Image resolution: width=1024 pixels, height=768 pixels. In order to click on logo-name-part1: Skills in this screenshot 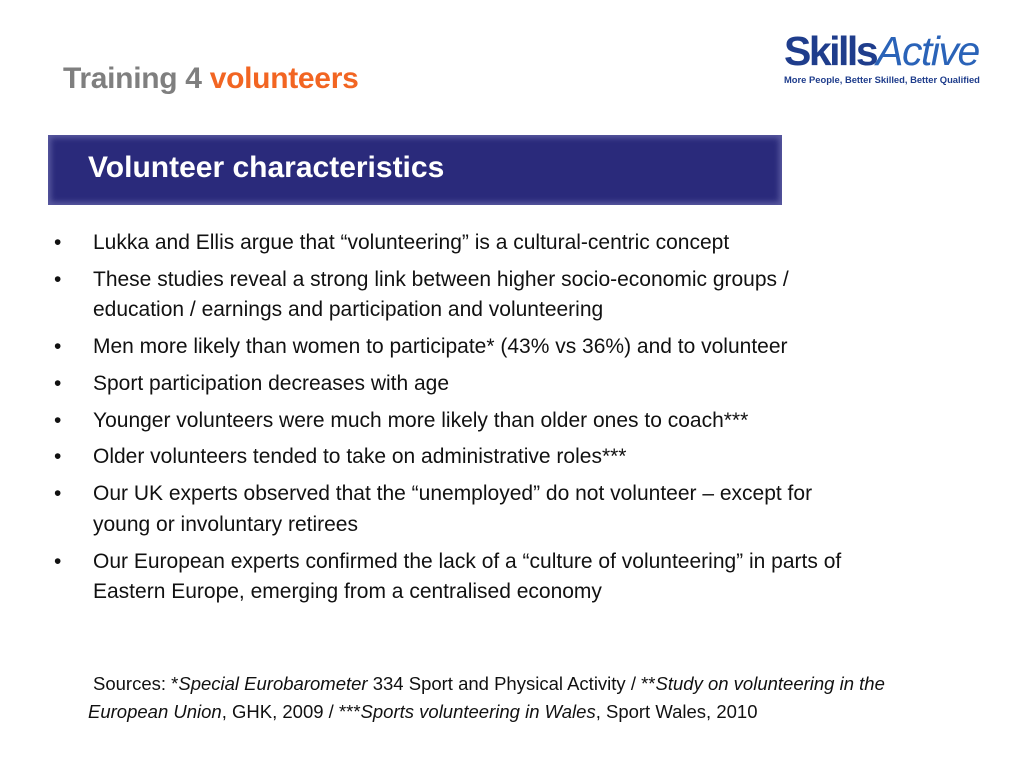, I will do `click(831, 51)`.